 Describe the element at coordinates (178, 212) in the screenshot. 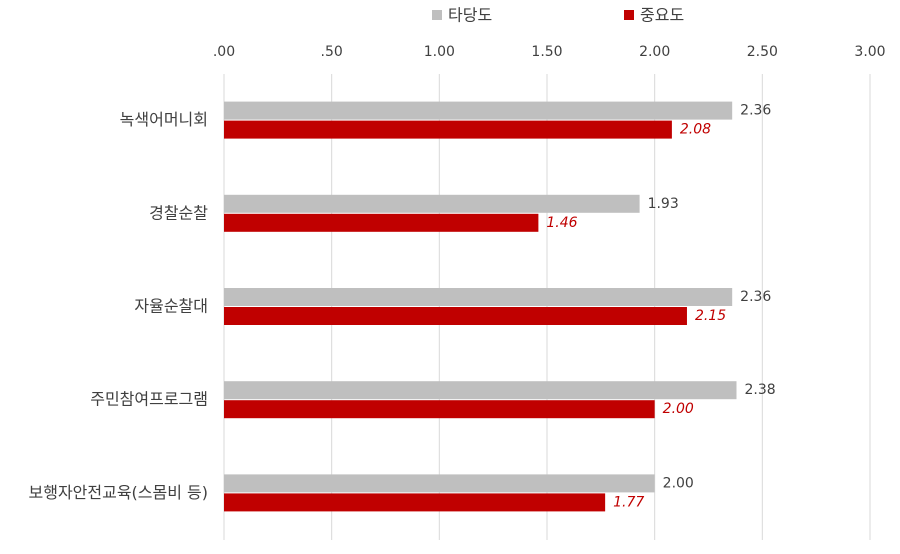

I see `y-tick-label: 경찰순찰` at that location.